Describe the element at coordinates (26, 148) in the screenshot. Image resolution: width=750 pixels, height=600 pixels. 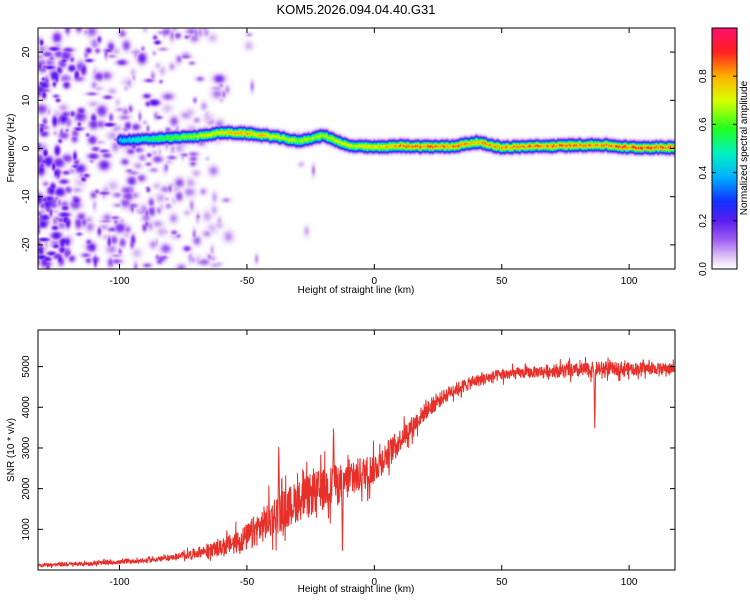
I see `spectrogram-y-tick-label: 0` at that location.